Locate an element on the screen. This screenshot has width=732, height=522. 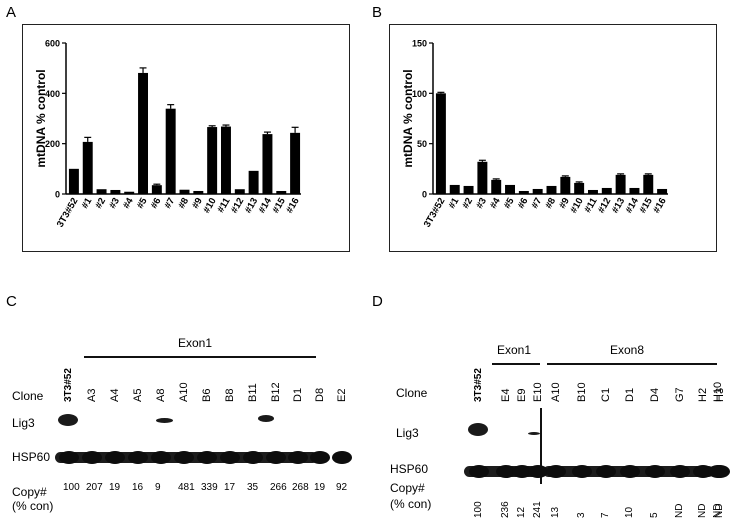
blot-c-lig3-band-control is located at coordinates (68, 420).